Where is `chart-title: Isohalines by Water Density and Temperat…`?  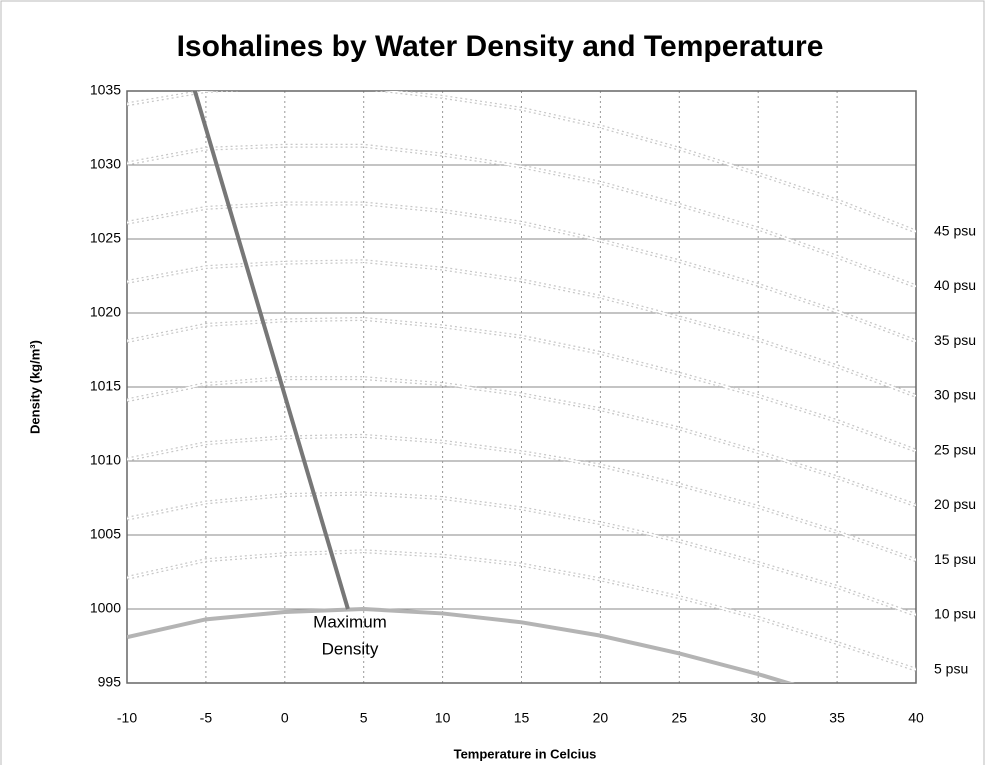
chart-title: Isohalines by Water Density and Temperat… is located at coordinates (500, 46).